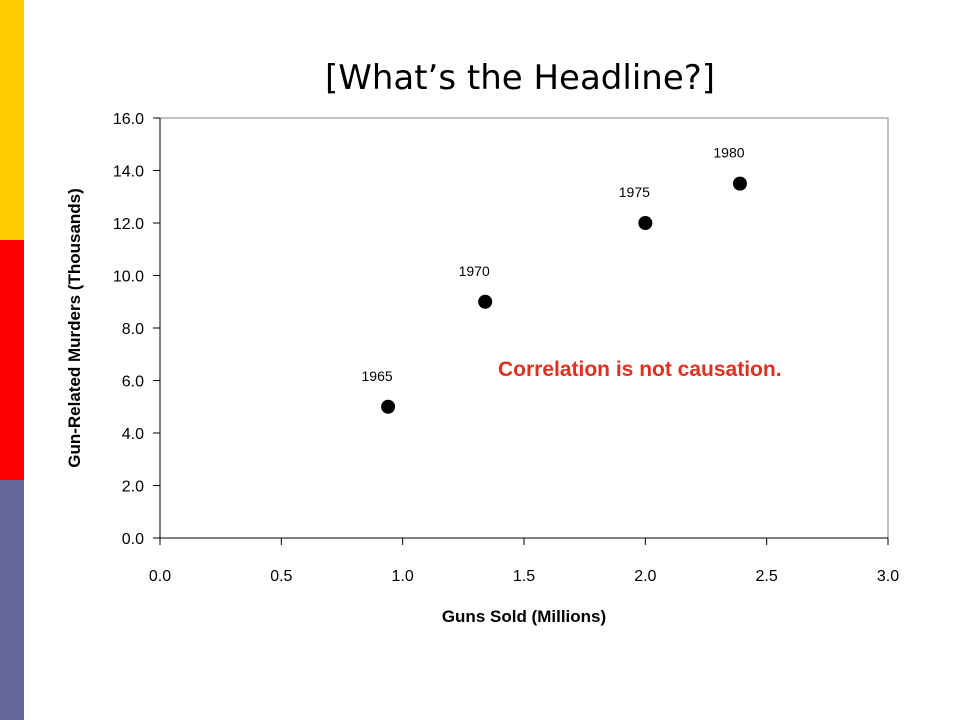 The image size is (960, 720). What do you see at coordinates (640, 369) in the screenshot?
I see `annotation-correlation: Correlation is not causation.` at bounding box center [640, 369].